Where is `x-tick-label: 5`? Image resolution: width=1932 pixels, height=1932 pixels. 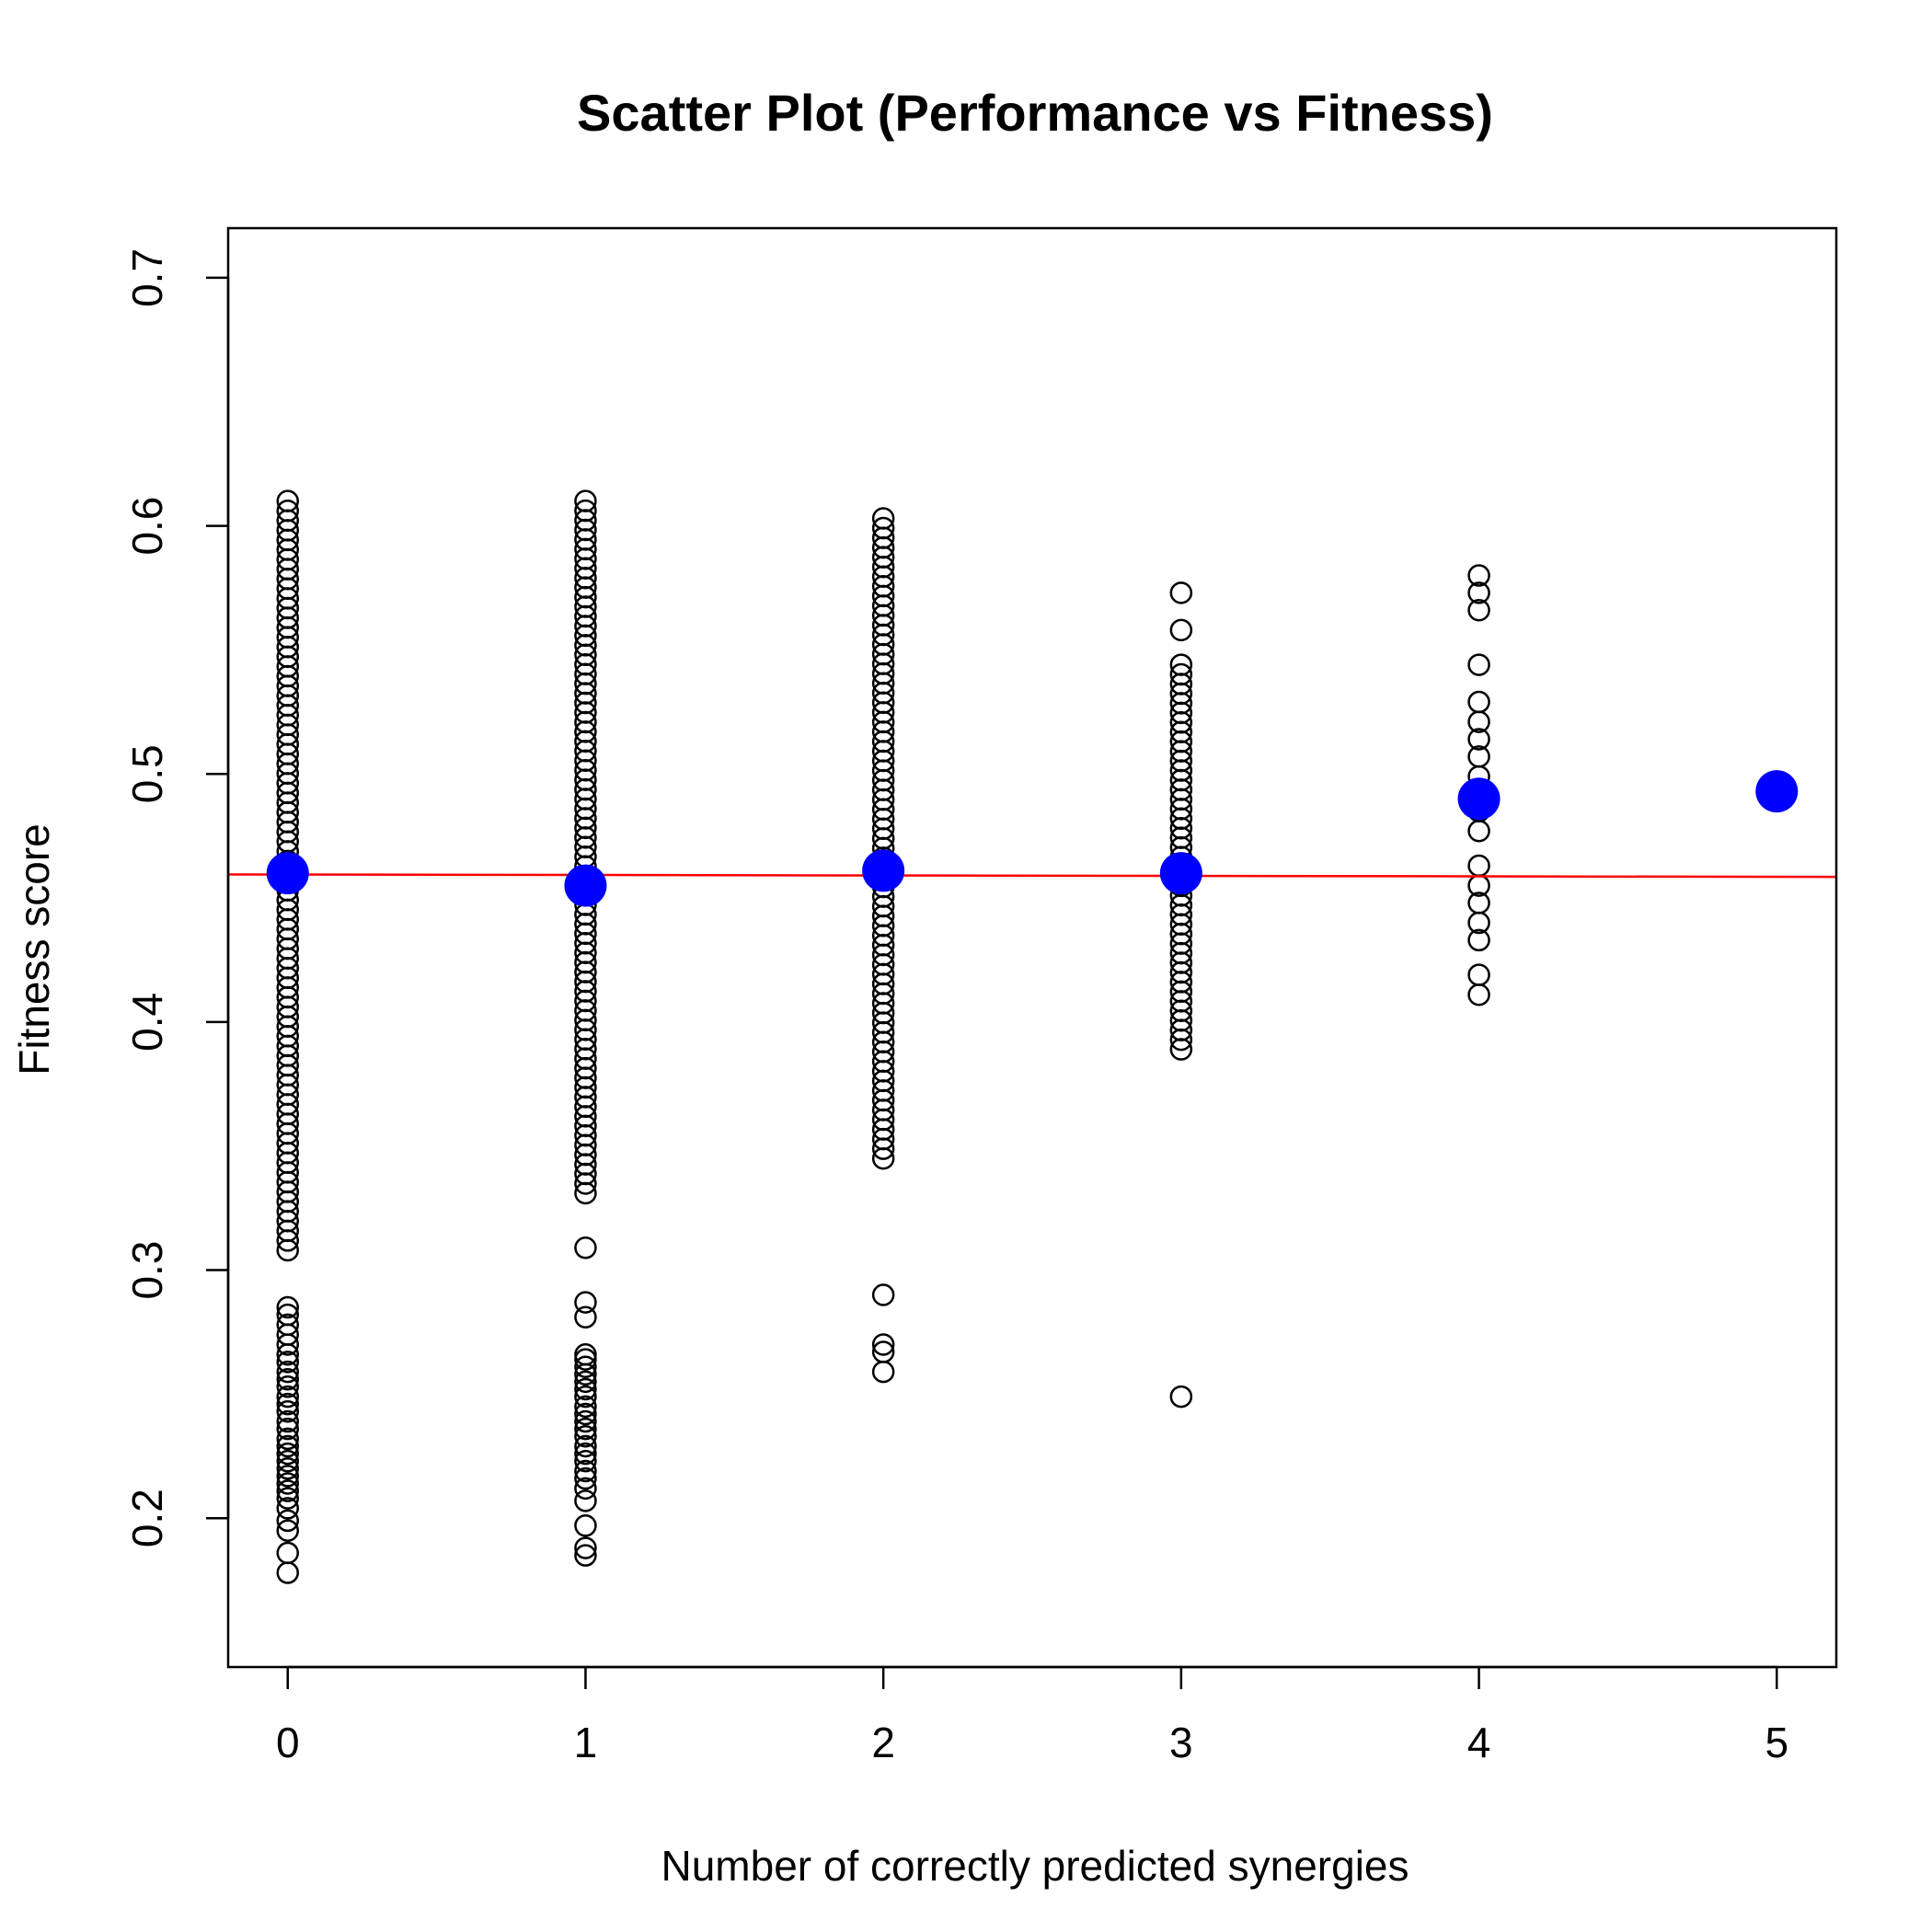 x-tick-label: 5 is located at coordinates (1776, 1742).